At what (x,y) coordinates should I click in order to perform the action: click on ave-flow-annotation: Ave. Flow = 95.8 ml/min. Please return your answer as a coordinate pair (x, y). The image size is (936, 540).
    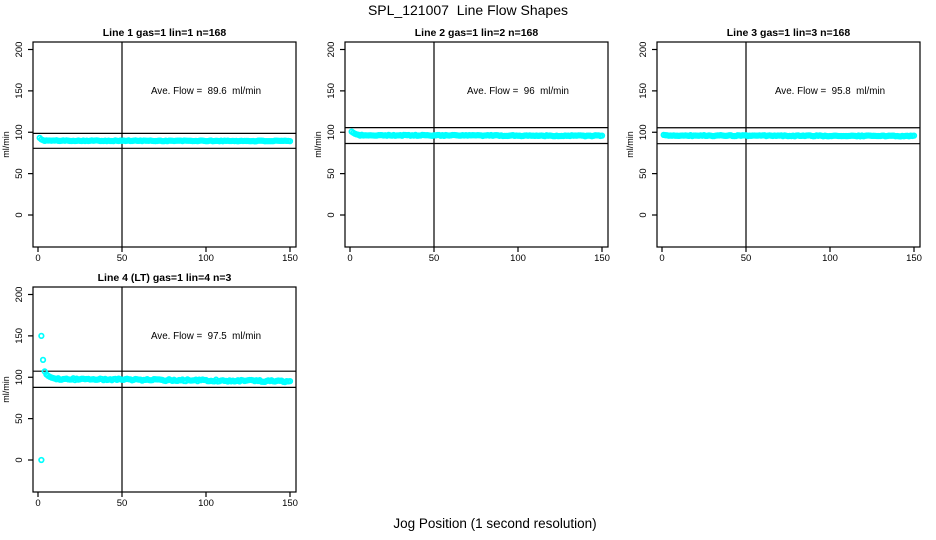
    Looking at the image, I should click on (830, 91).